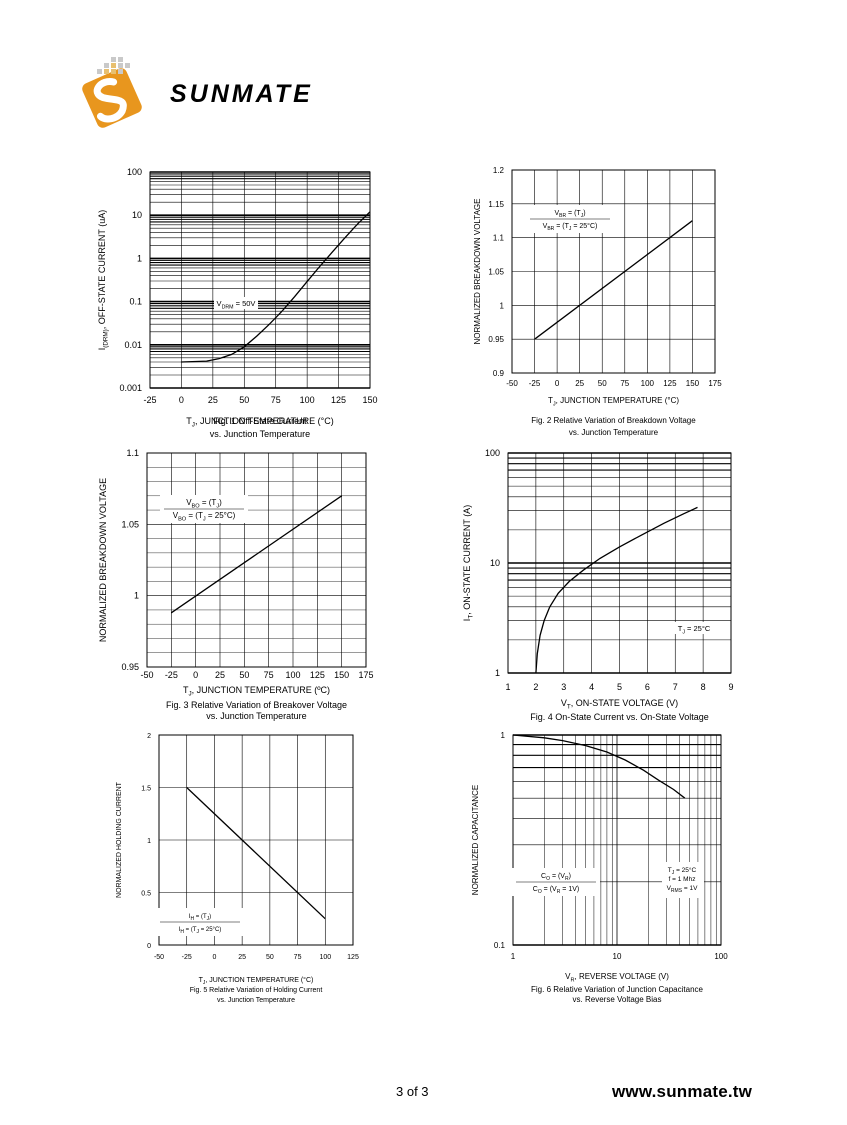 The image size is (847, 1125). What do you see at coordinates (647, 687) in the screenshot?
I see `x-tick-label: 6` at bounding box center [647, 687].